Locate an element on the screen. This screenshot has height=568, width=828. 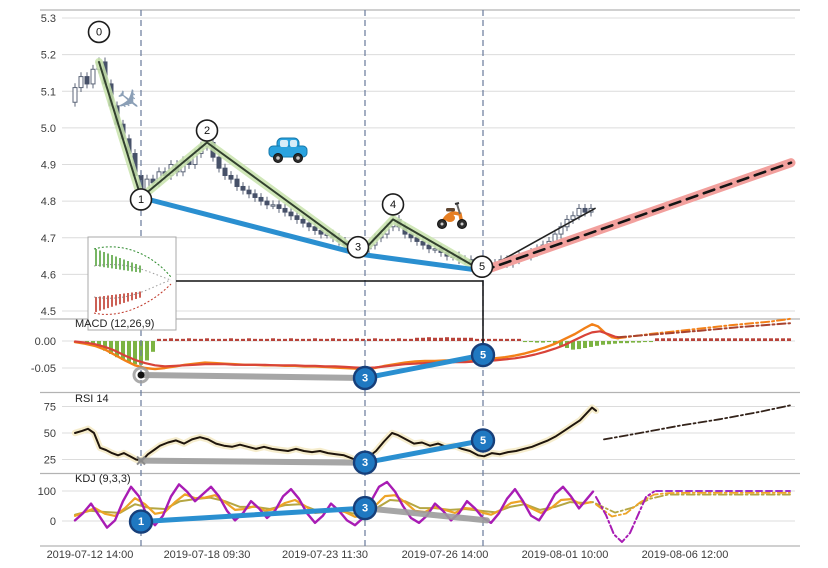
tick-label: 2019-08-01 10:00 is located at coordinates (565, 555).